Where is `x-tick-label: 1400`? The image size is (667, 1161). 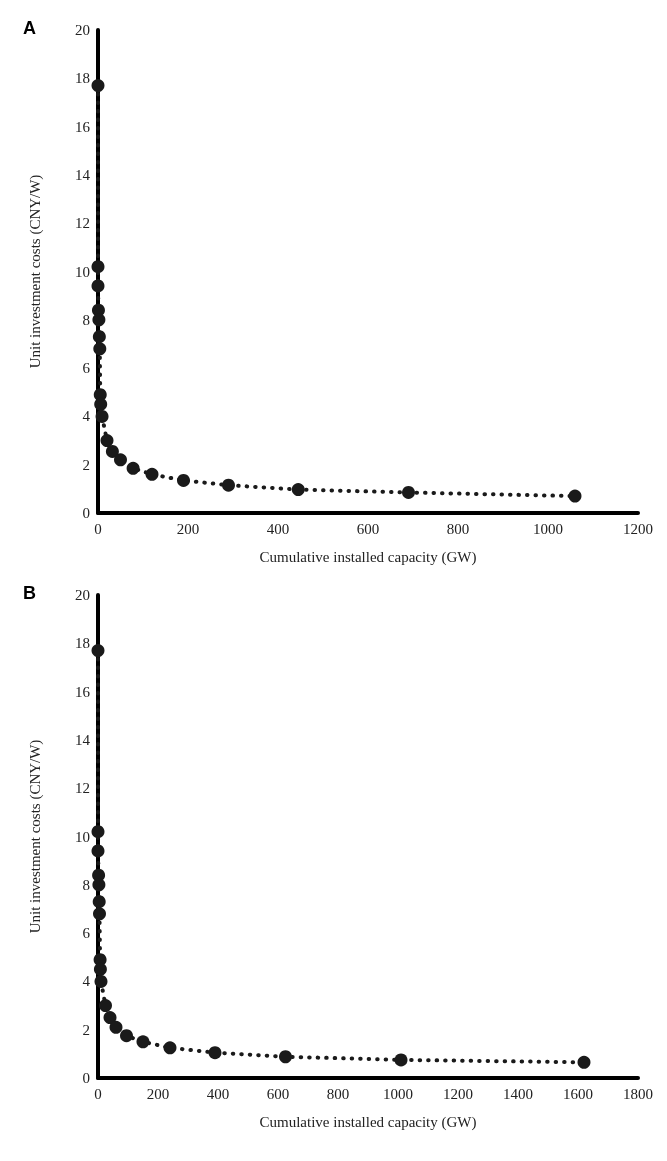 x-tick-label: 1400 is located at coordinates (518, 1093).